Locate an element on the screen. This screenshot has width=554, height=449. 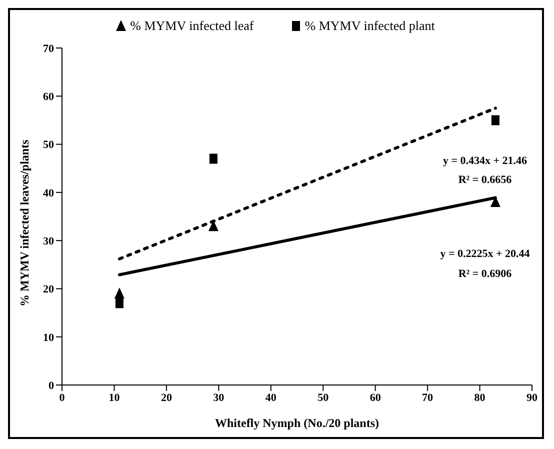
x-tick-label: 40 is located at coordinates (271, 398).